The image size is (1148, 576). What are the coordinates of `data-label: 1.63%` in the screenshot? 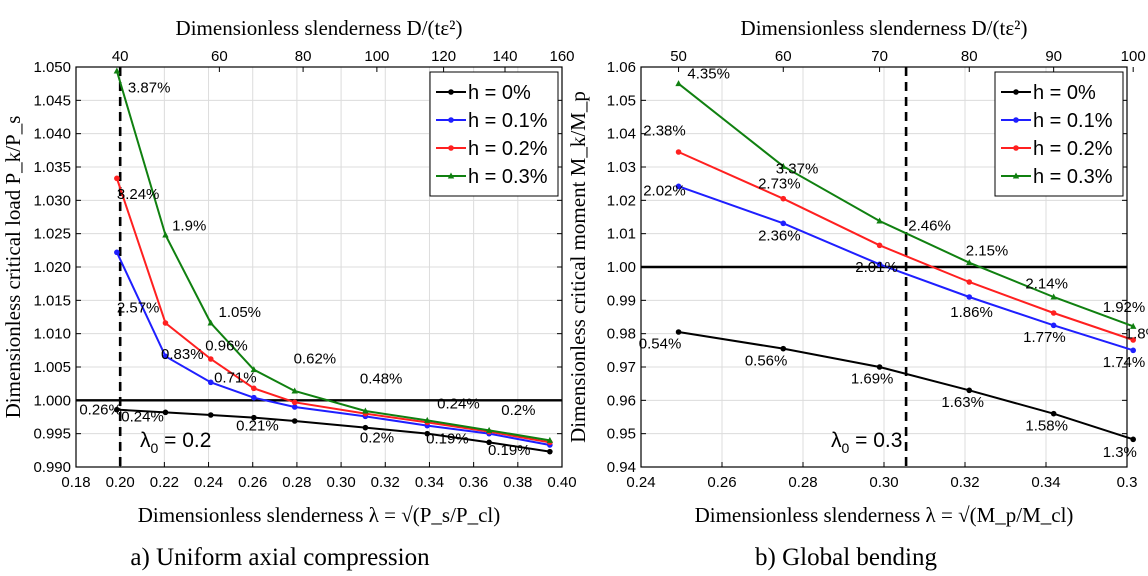 It's located at (962, 402).